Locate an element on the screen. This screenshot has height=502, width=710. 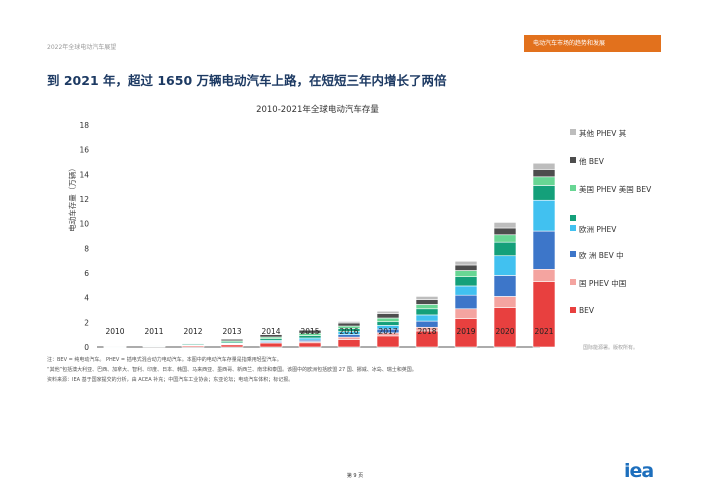
legend-label: BEV is located at coordinates (587, 310).